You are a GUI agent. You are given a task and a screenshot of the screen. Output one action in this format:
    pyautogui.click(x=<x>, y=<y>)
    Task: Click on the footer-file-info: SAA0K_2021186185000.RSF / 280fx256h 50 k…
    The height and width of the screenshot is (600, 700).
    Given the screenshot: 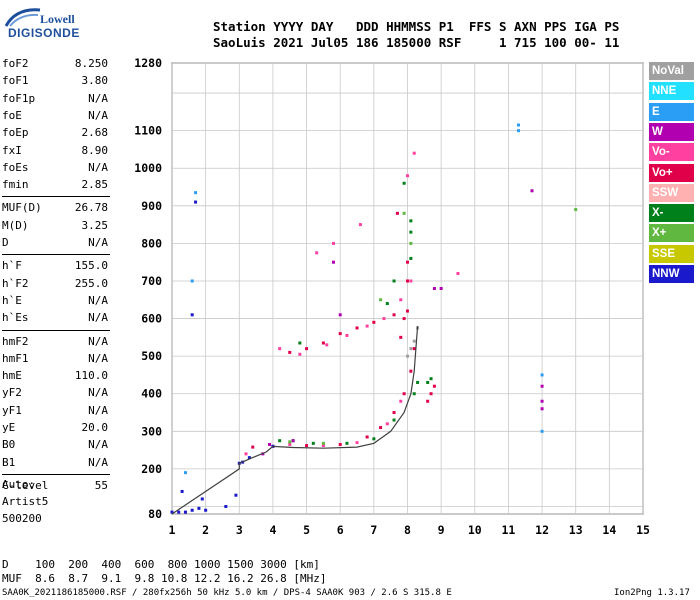 What is the action you would take?
    pyautogui.click(x=227, y=593)
    